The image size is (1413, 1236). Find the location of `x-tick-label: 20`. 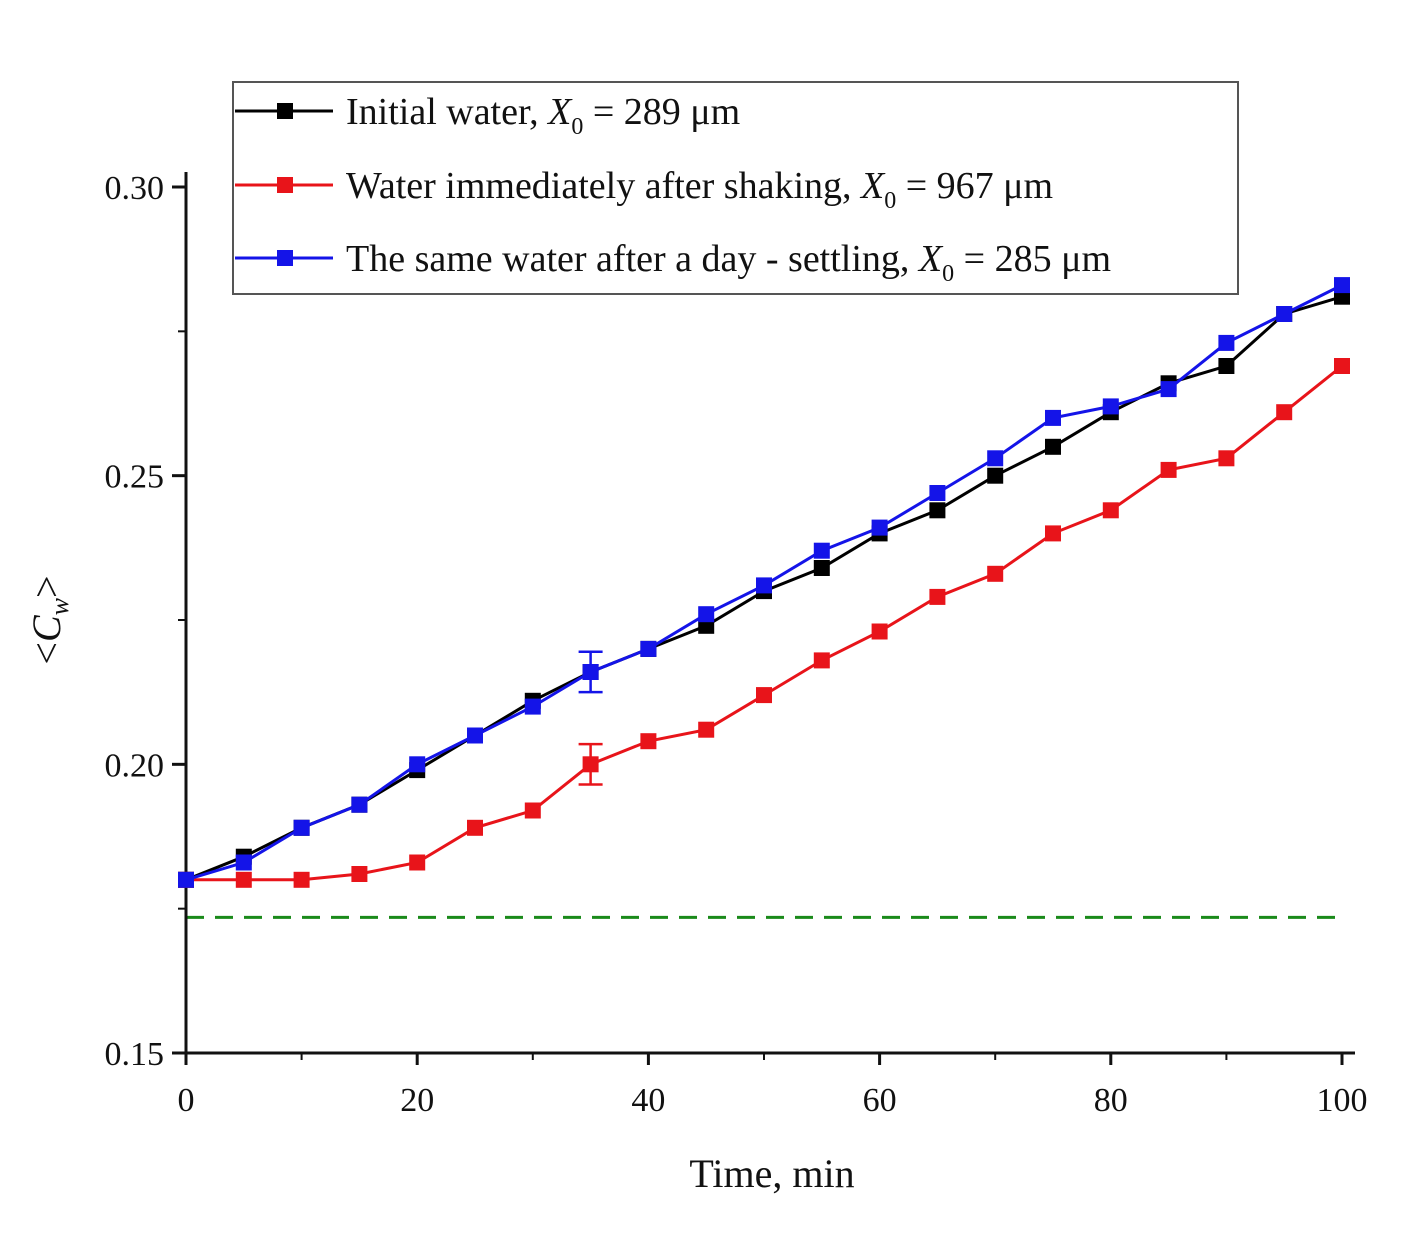

x-tick-label: 20 is located at coordinates (417, 1100).